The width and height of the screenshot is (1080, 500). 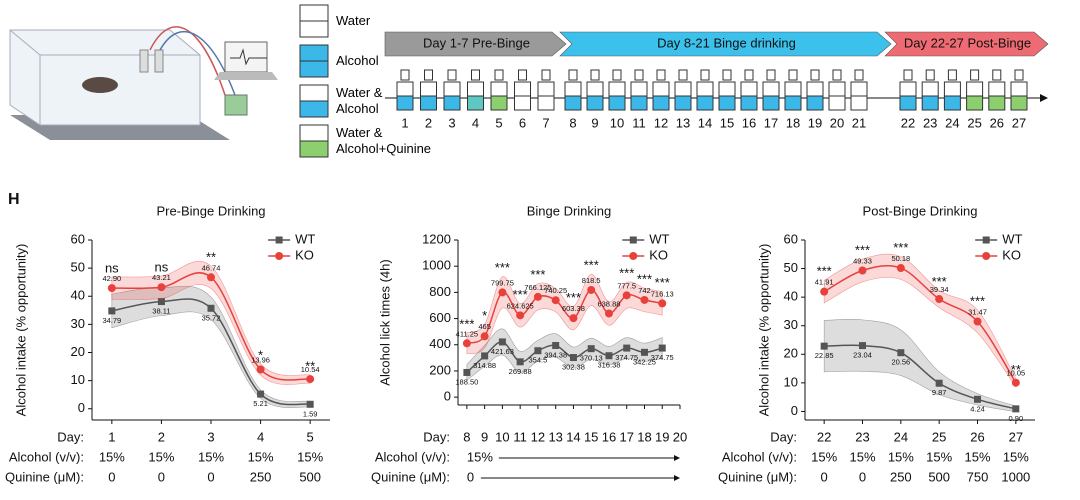 What do you see at coordinates (626, 436) in the screenshot?
I see `x-tick-label: 17` at bounding box center [626, 436].